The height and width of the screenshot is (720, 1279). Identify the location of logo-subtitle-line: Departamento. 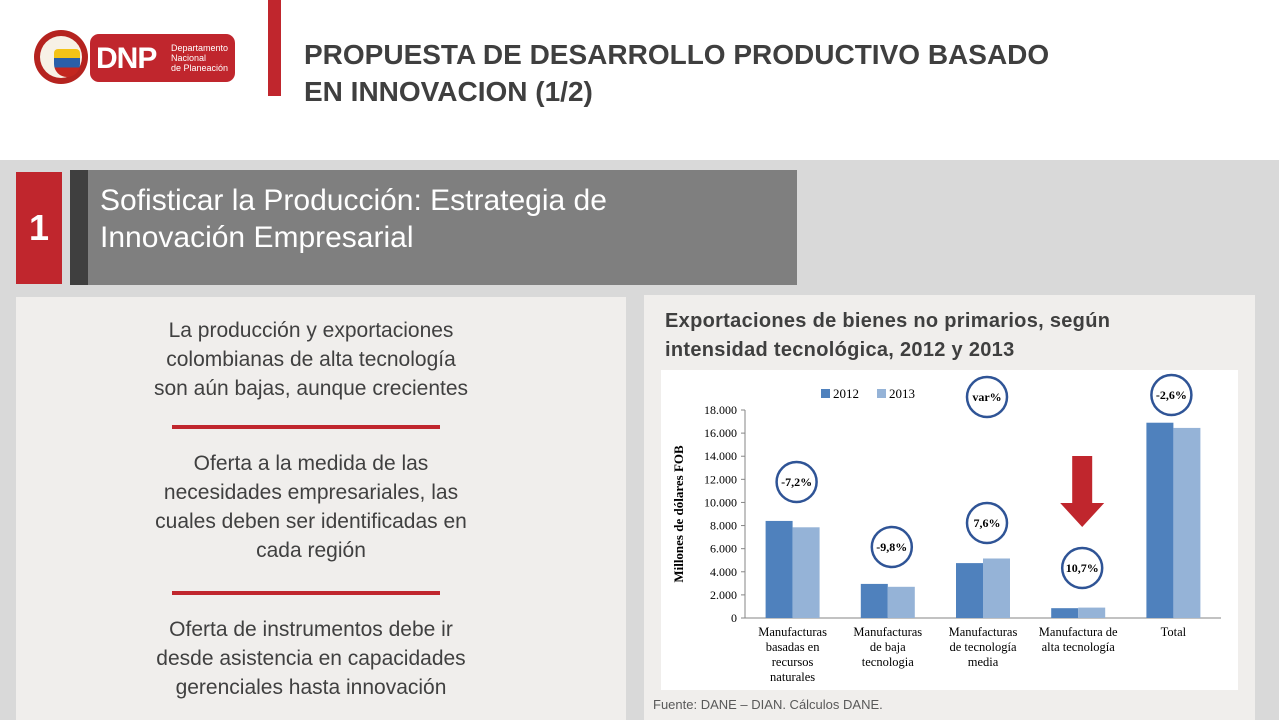
(200, 48).